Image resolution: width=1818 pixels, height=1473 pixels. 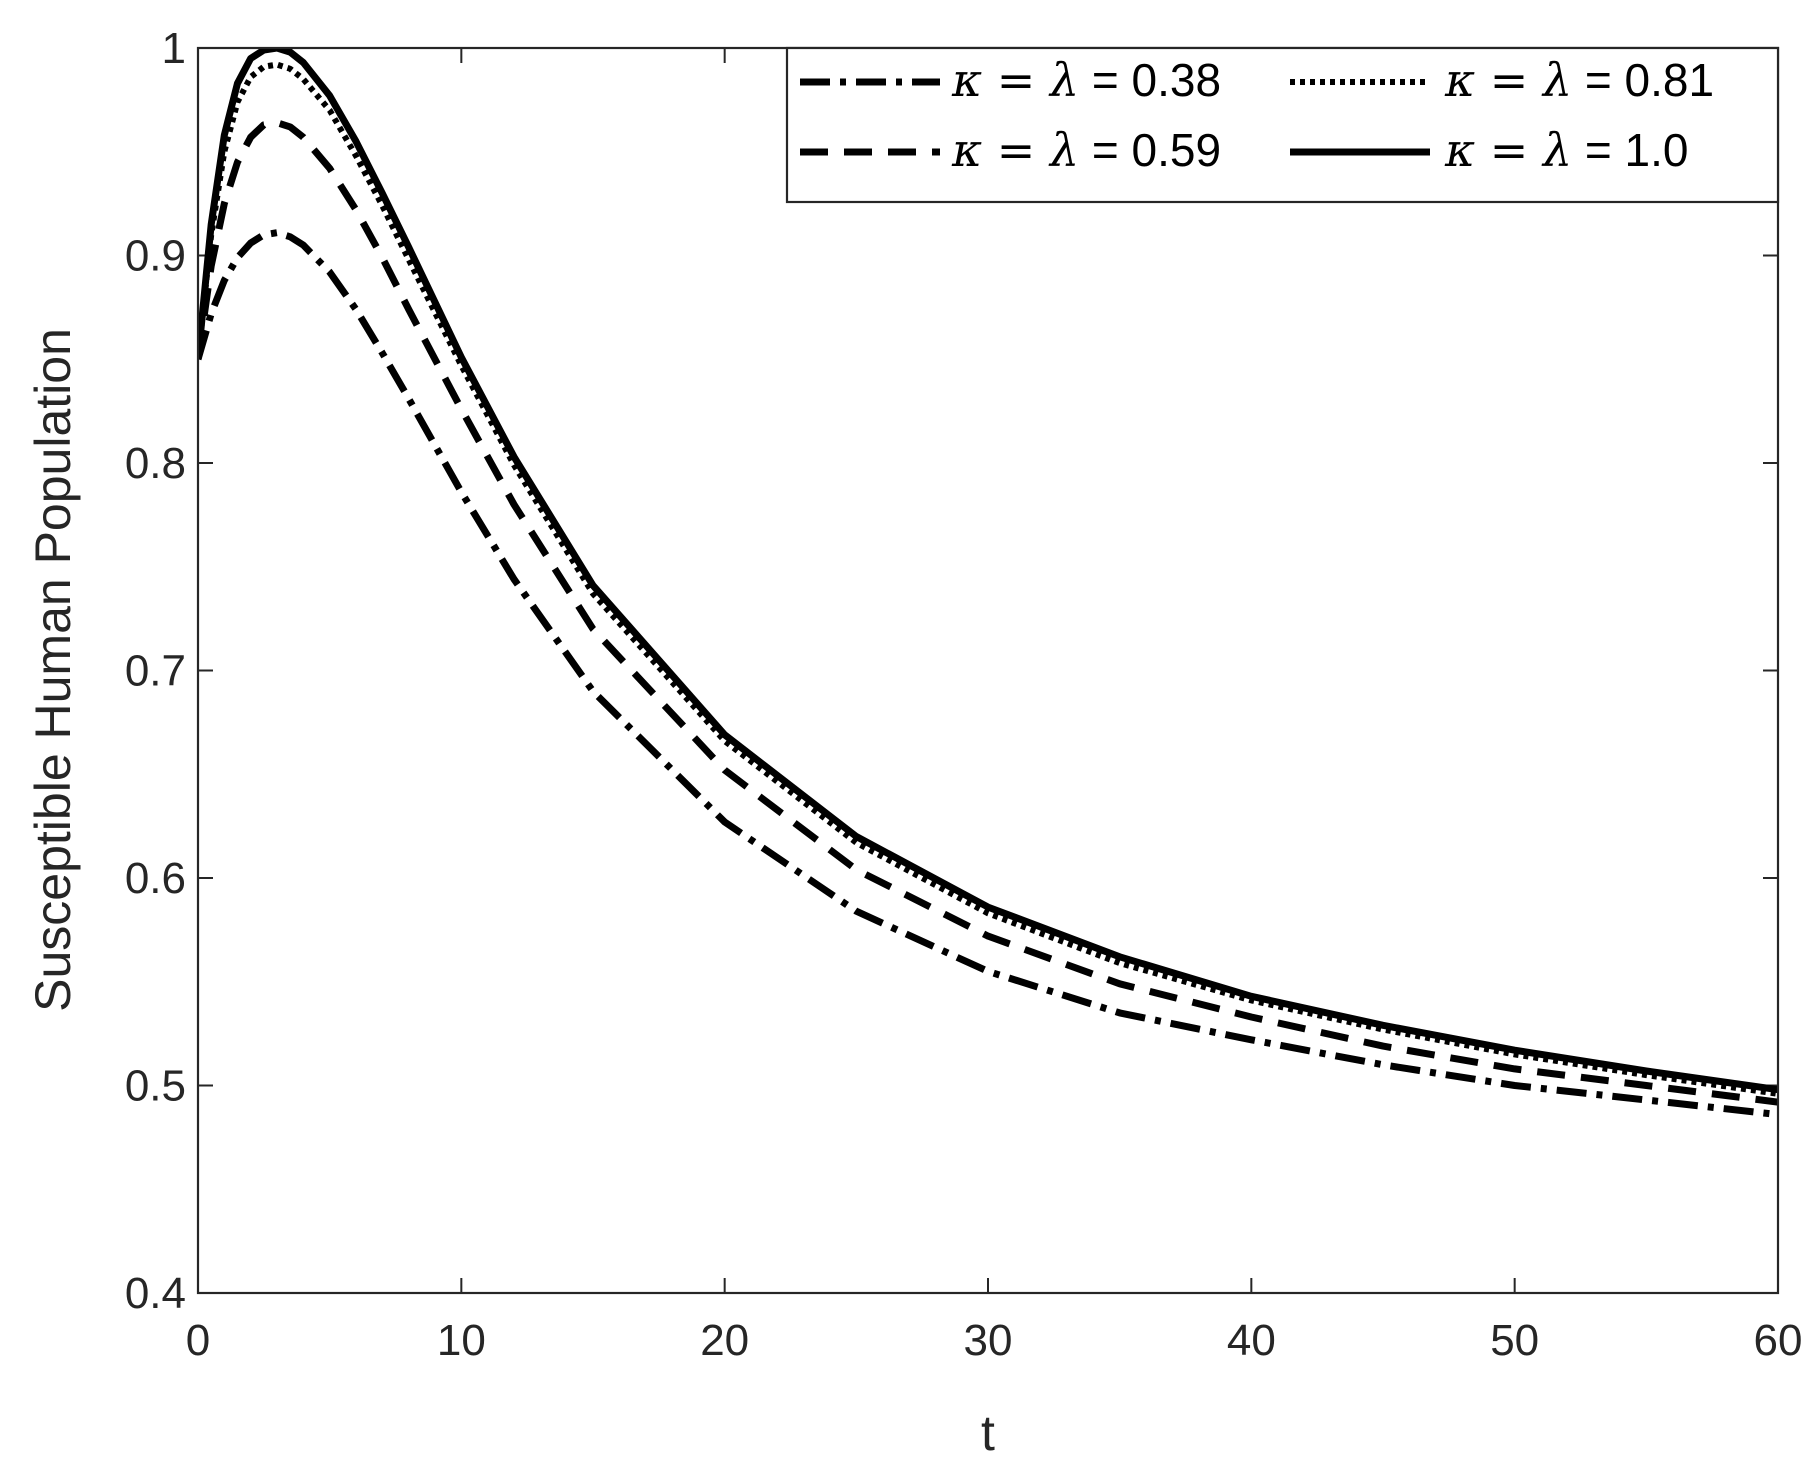 I want to click on legend-value: = 0.38, so click(x=1150, y=80).